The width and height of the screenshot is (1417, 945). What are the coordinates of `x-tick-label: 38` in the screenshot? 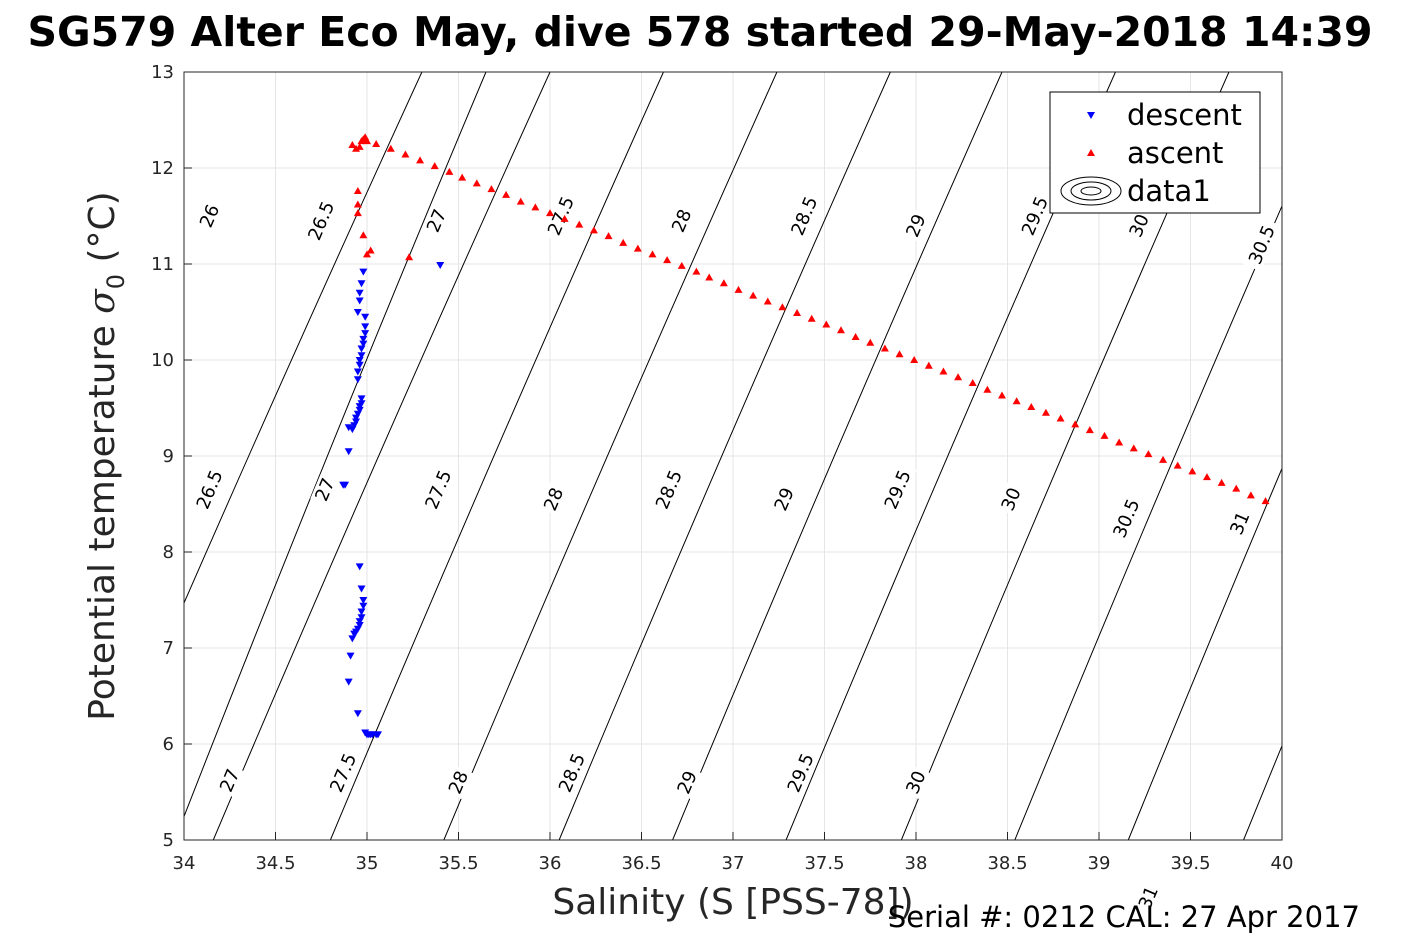 It's located at (916, 863).